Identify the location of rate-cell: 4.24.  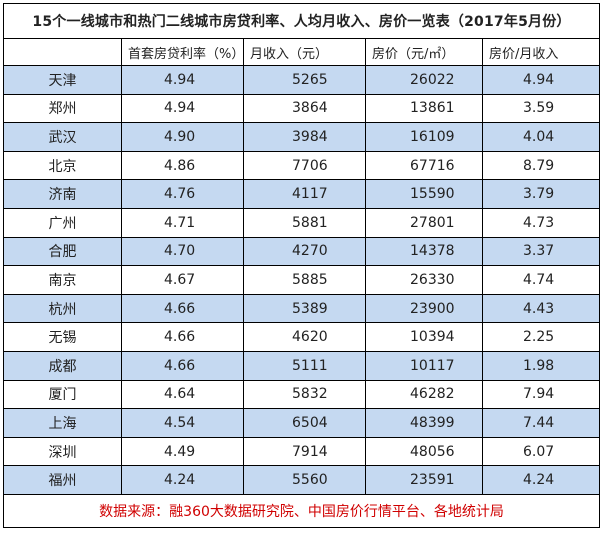
(182, 480).